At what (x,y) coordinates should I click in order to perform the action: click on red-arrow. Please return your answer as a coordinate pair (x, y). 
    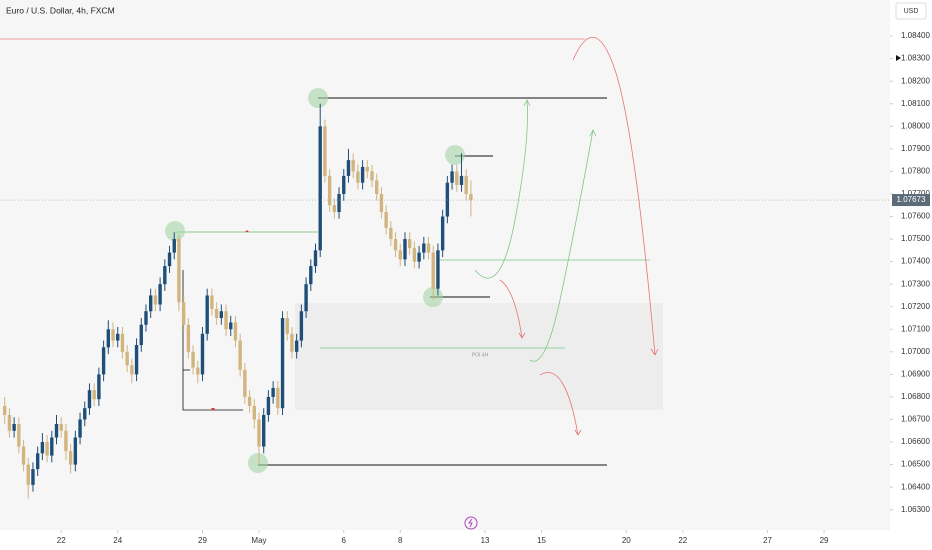
    Looking at the image, I should click on (560, 404).